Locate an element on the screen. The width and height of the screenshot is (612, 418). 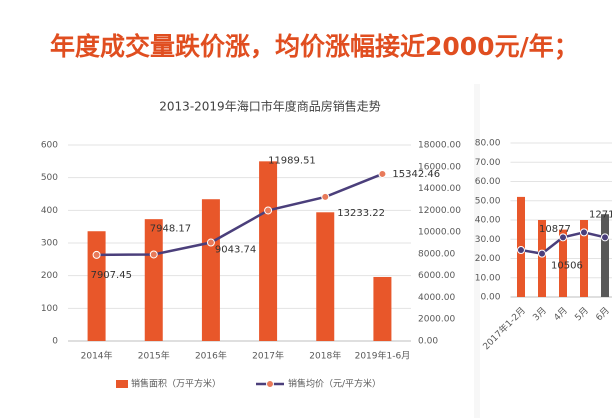
y-tick-label: 10.00 is located at coordinates (488, 278).